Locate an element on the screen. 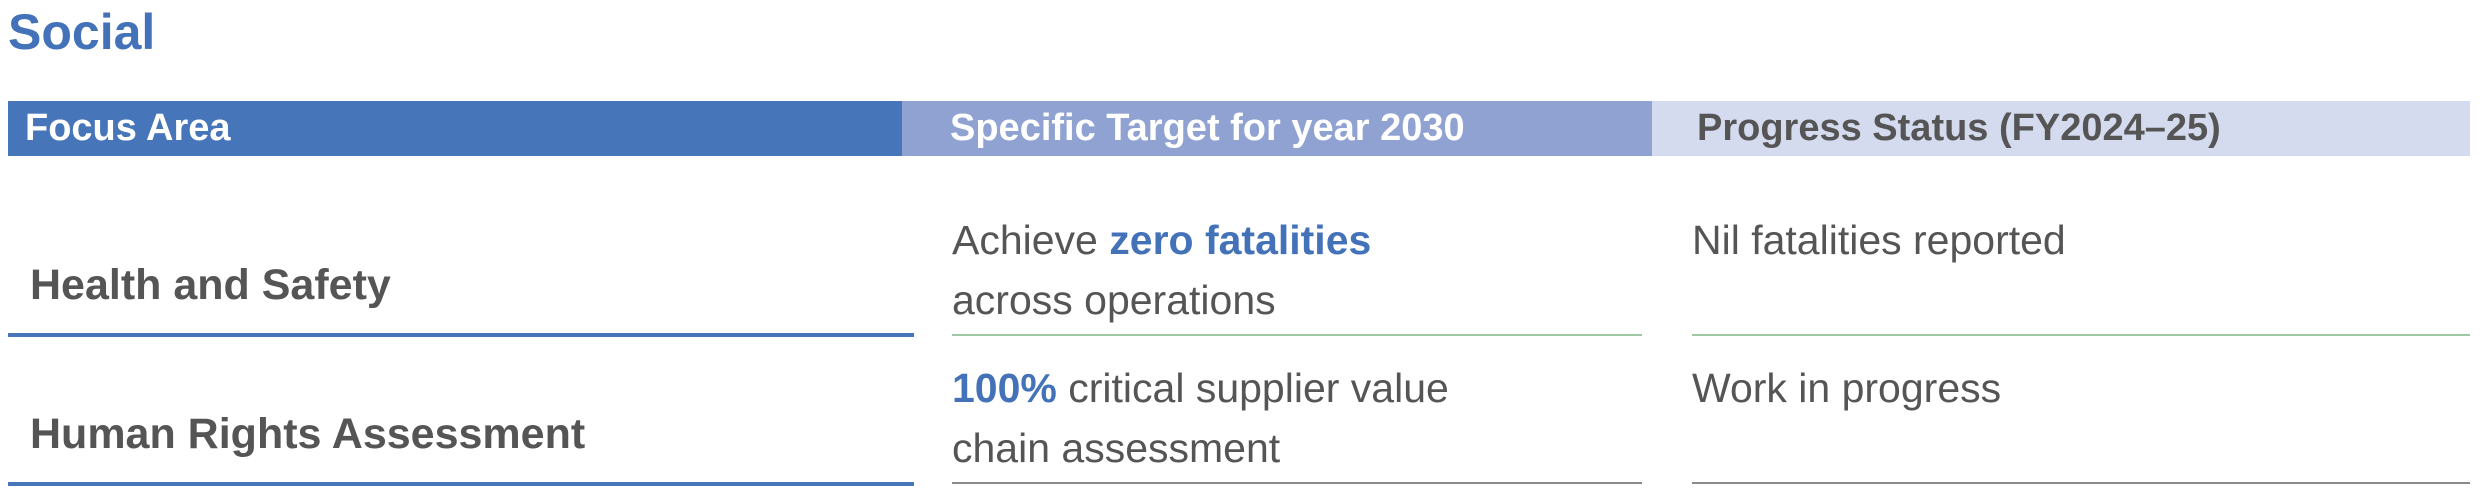 The height and width of the screenshot is (500, 2482). section-title: Social is located at coordinates (82, 32).